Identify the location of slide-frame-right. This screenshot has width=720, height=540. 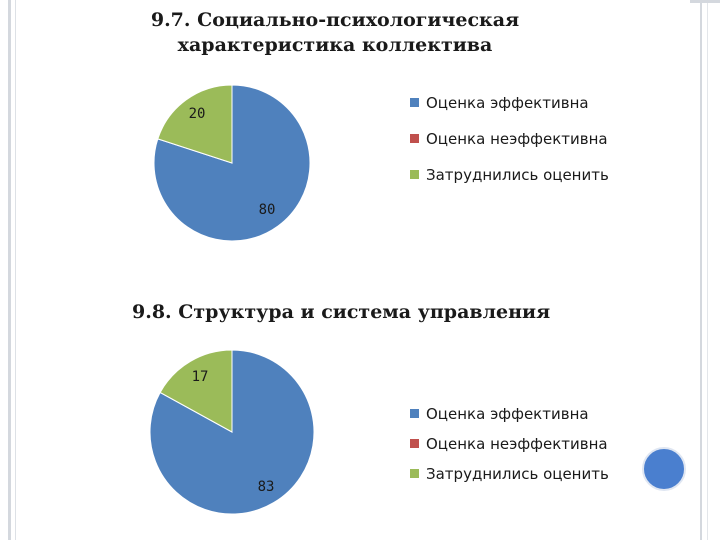
(701, 270).